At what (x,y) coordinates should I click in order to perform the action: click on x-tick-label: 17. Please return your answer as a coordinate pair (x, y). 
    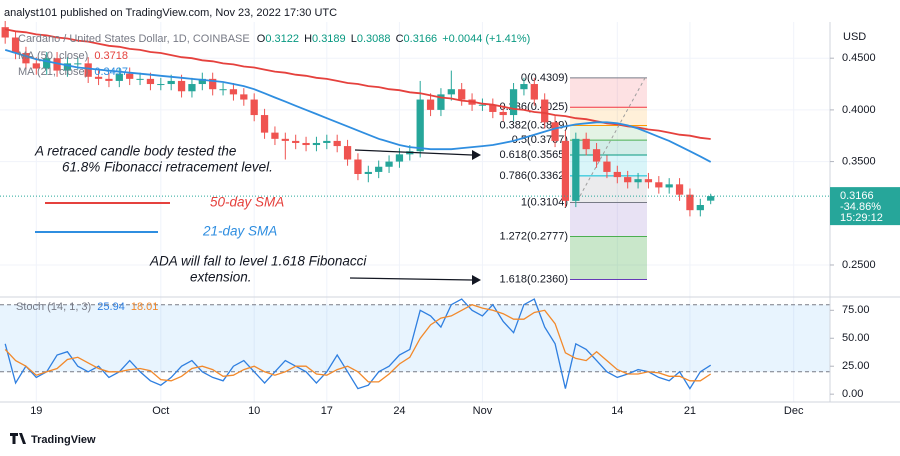
    Looking at the image, I should click on (327, 411).